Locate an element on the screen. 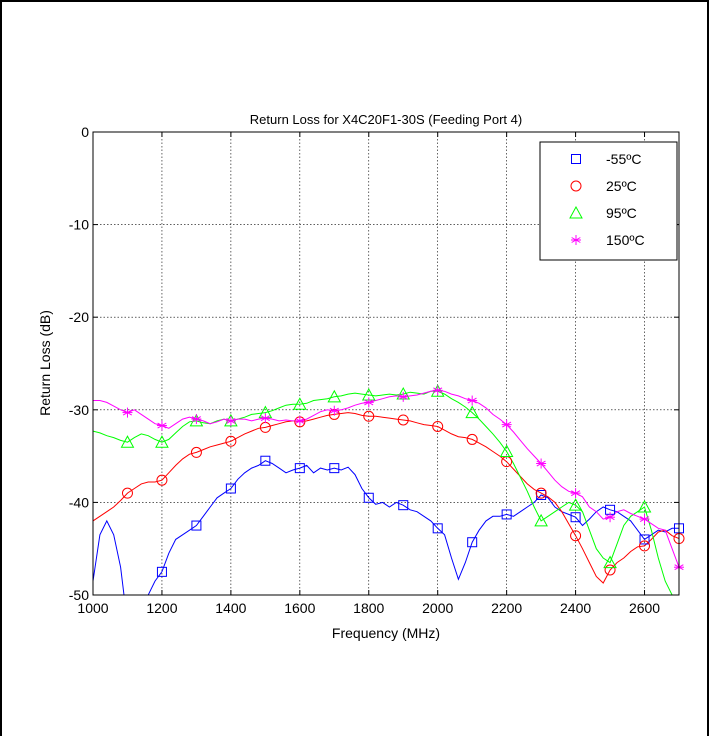 The image size is (709, 736). x-tick-label: 1000 is located at coordinates (92, 608).